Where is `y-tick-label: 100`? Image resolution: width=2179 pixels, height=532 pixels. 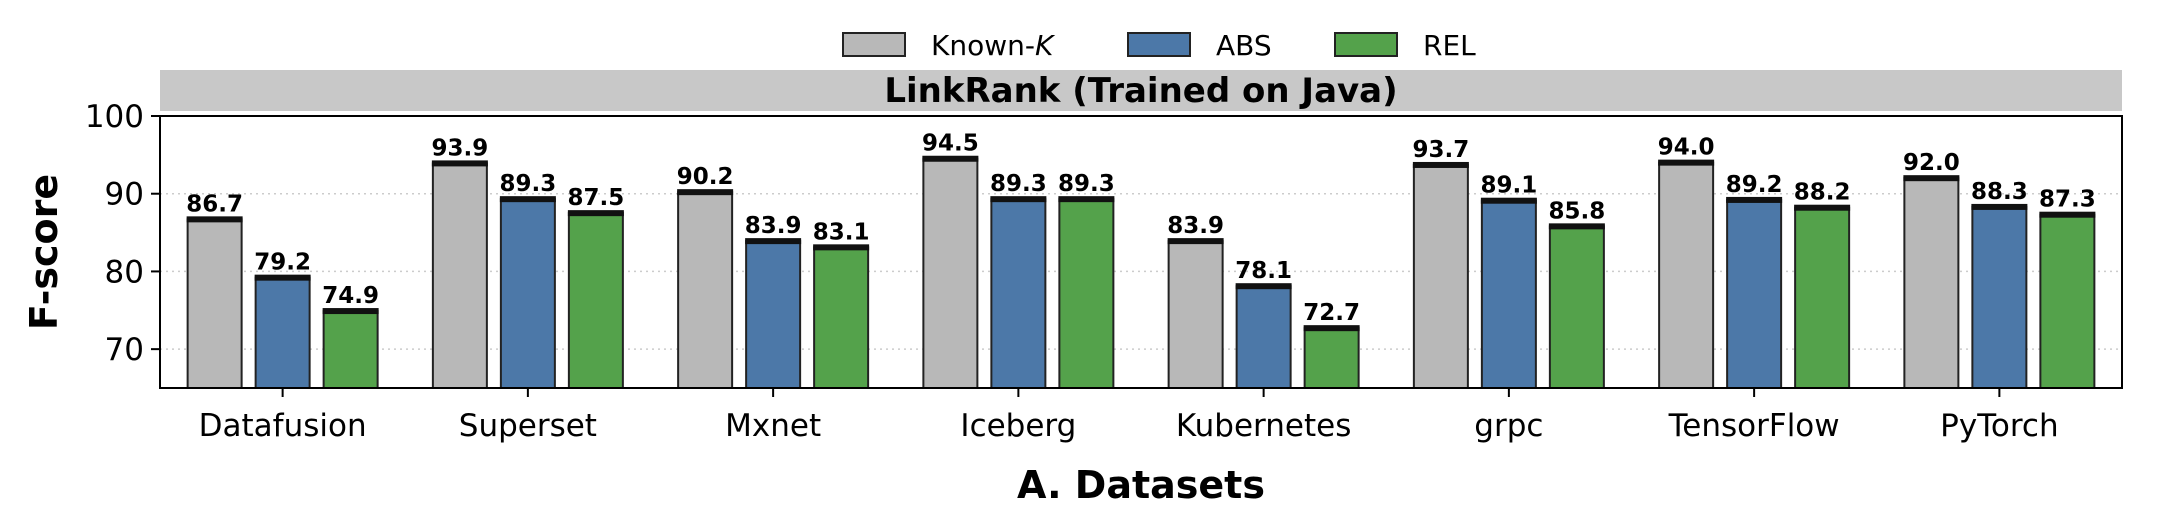 y-tick-label: 100 is located at coordinates (114, 117).